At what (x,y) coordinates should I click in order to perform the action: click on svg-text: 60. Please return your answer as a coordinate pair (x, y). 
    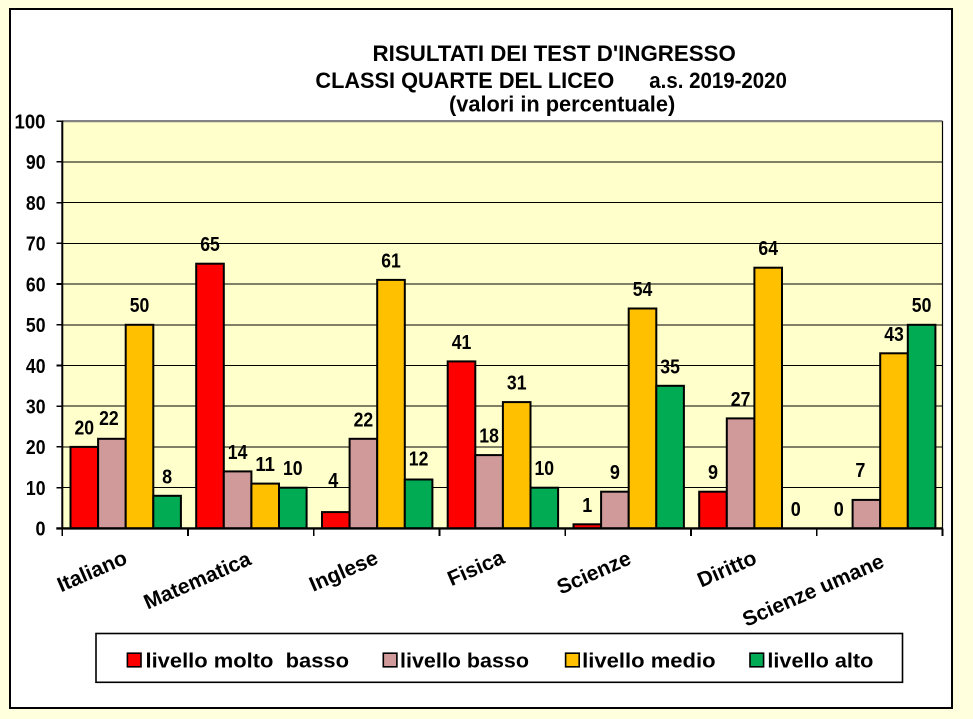
    Looking at the image, I should click on (36, 285).